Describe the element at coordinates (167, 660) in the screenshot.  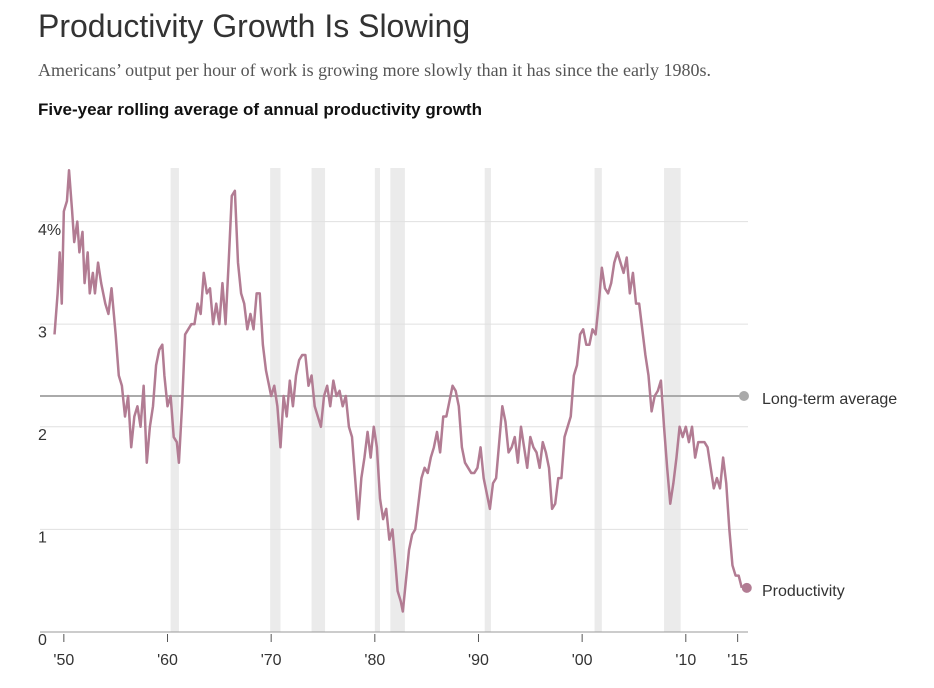
I see `x-tick-label: '60` at that location.